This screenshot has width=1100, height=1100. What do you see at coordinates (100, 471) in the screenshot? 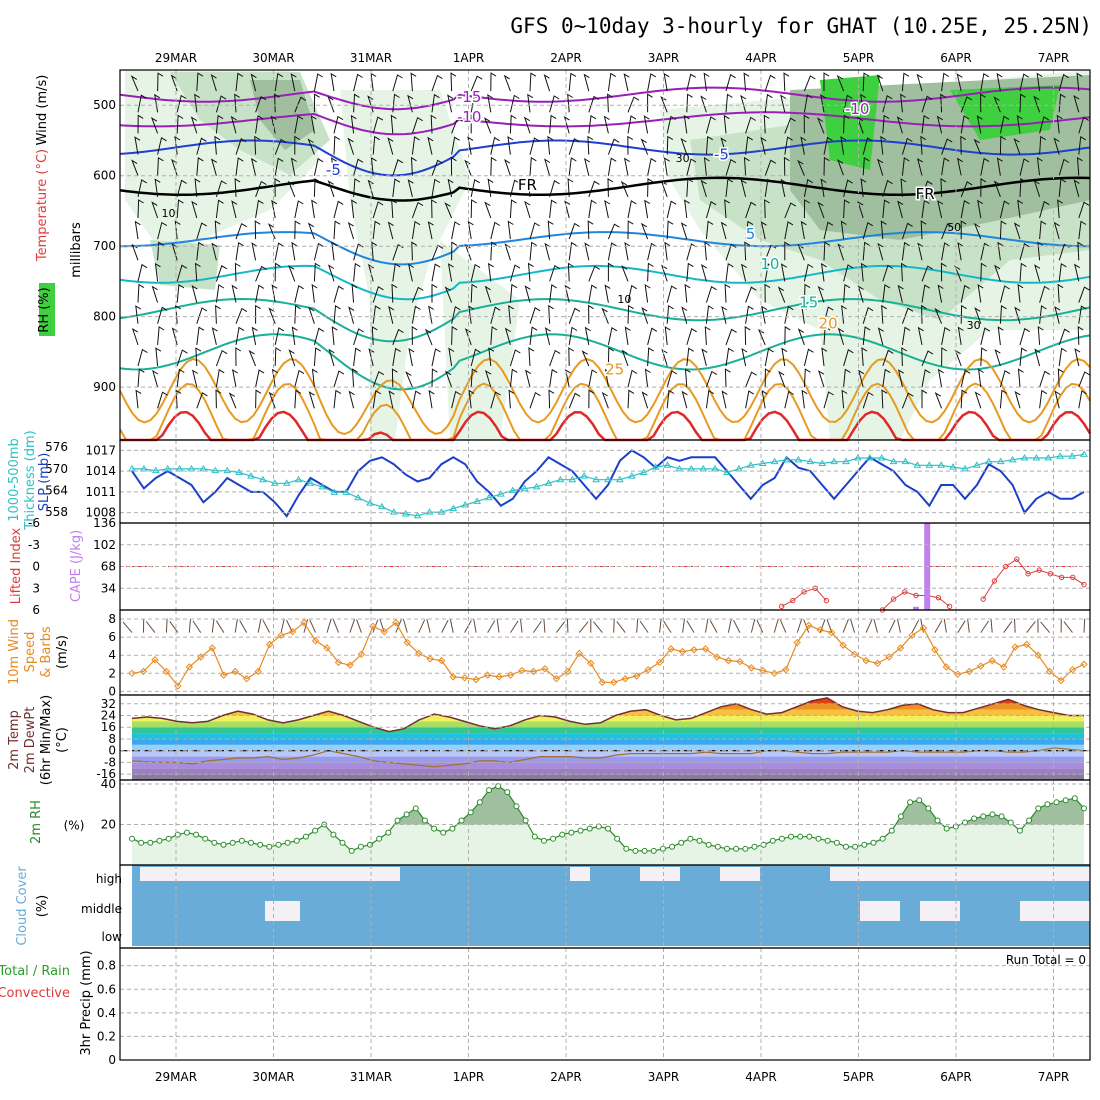
I see `slp-tick: 1014` at bounding box center [100, 471].